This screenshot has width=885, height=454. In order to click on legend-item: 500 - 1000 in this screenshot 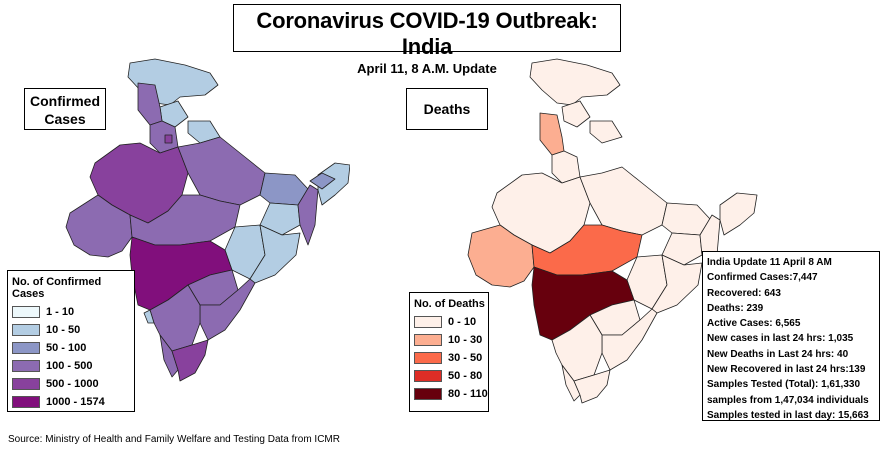, I will do `click(71, 384)`.